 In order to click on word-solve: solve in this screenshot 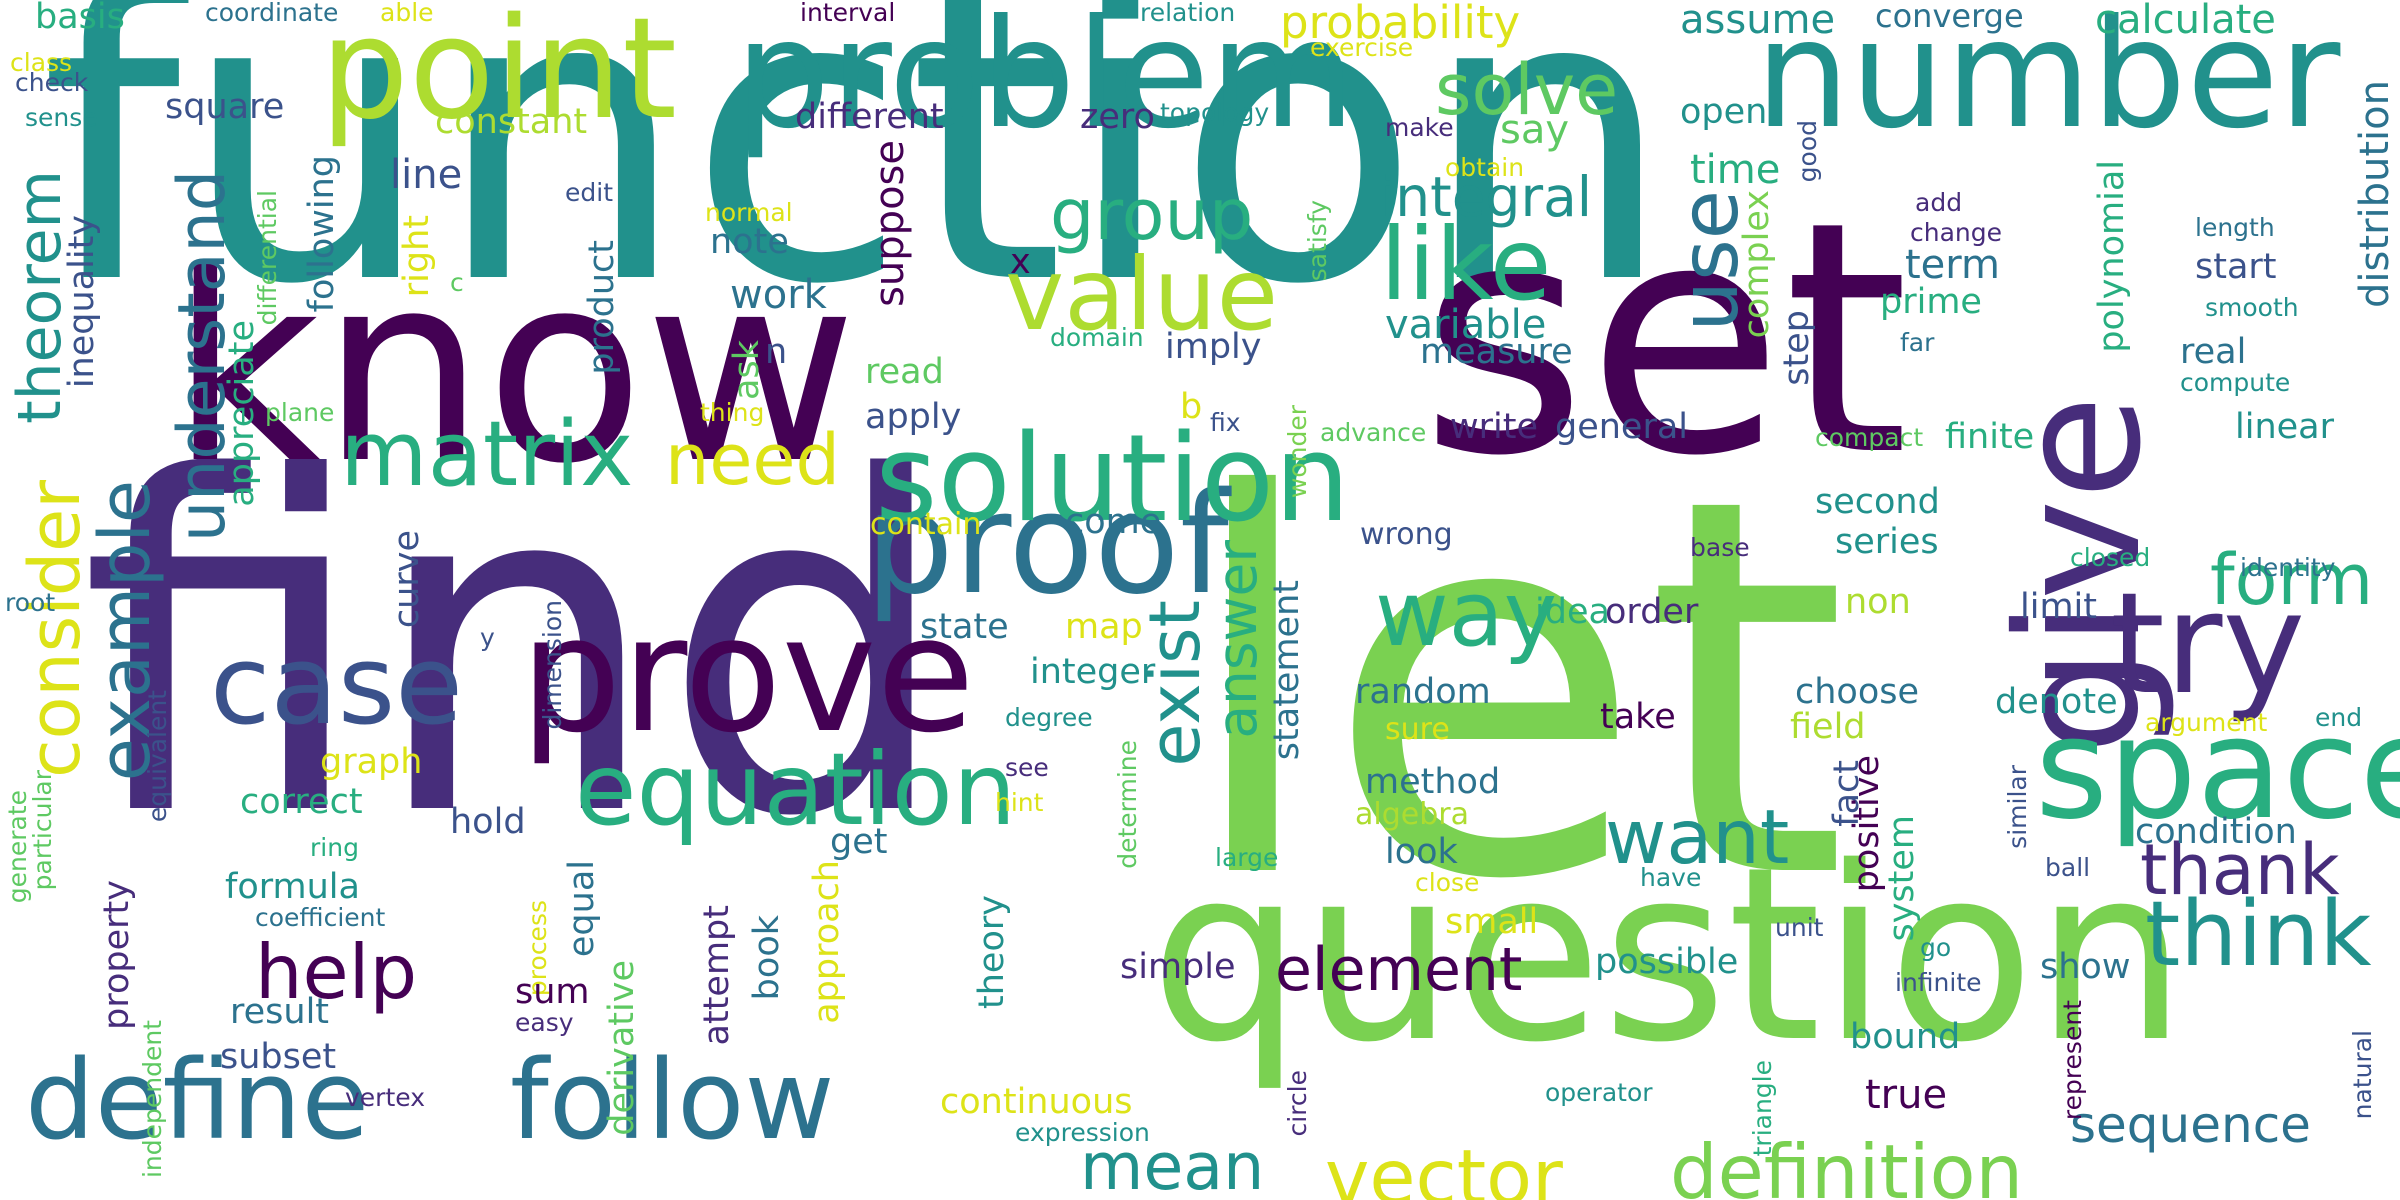, I will do `click(1527, 90)`.